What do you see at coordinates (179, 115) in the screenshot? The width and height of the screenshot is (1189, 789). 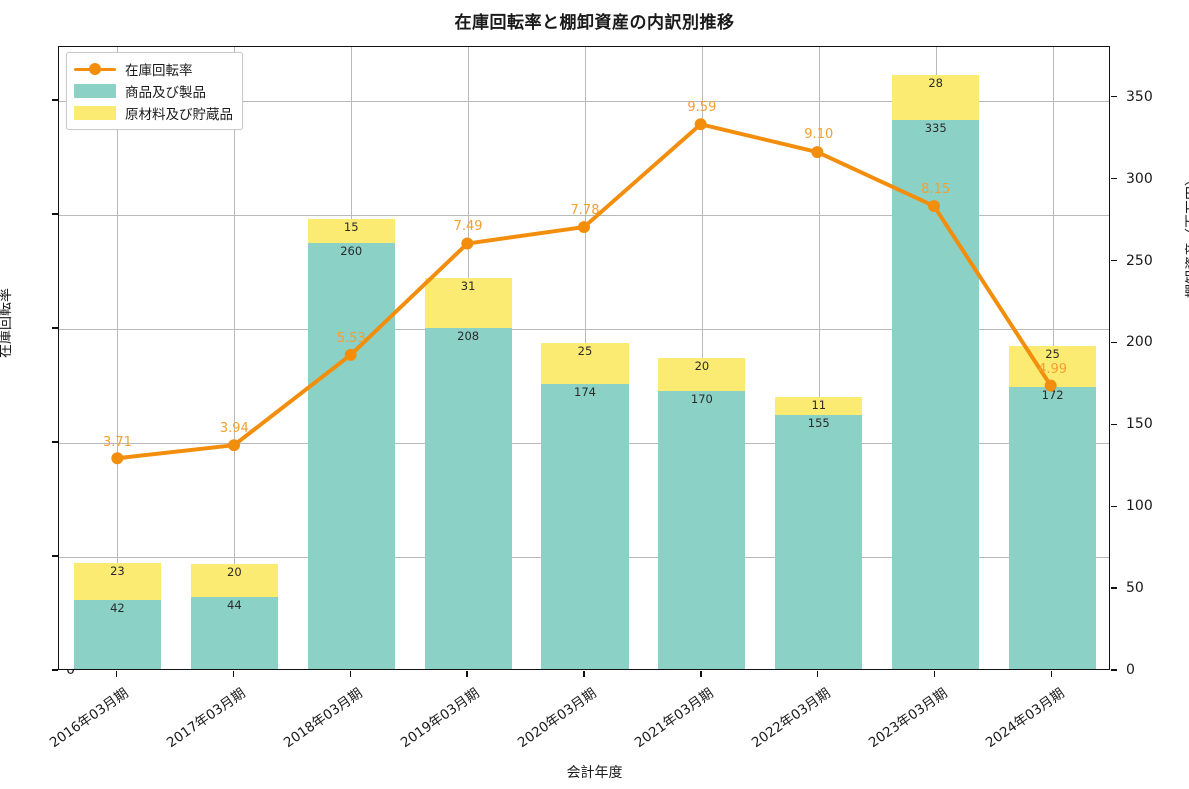 I see `legend-item-label: 原材料及び貯蔵品` at bounding box center [179, 115].